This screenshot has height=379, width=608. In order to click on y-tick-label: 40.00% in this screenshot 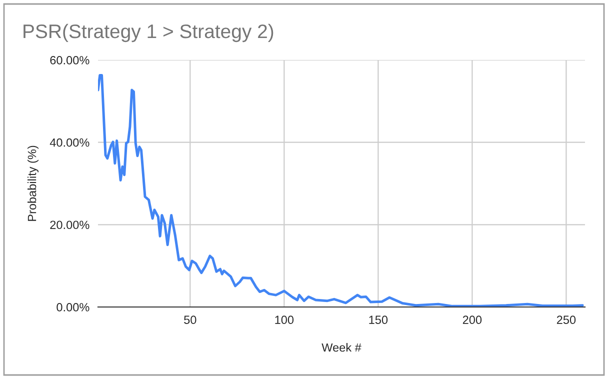, I will do `click(70, 142)`.